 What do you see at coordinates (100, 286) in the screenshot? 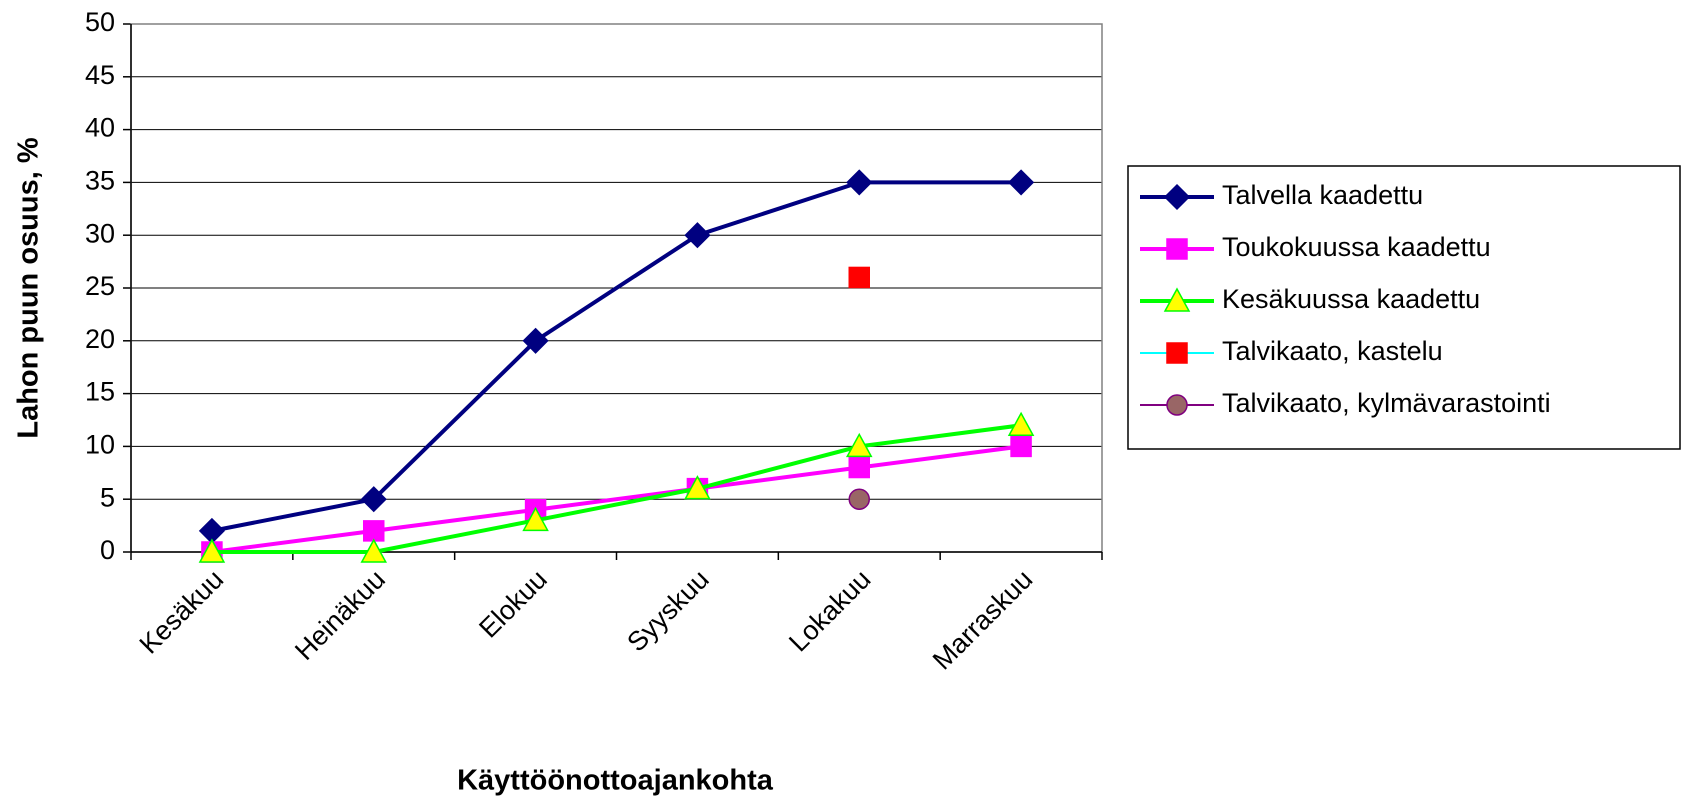
I see `y-tick-label: 25` at bounding box center [100, 286].